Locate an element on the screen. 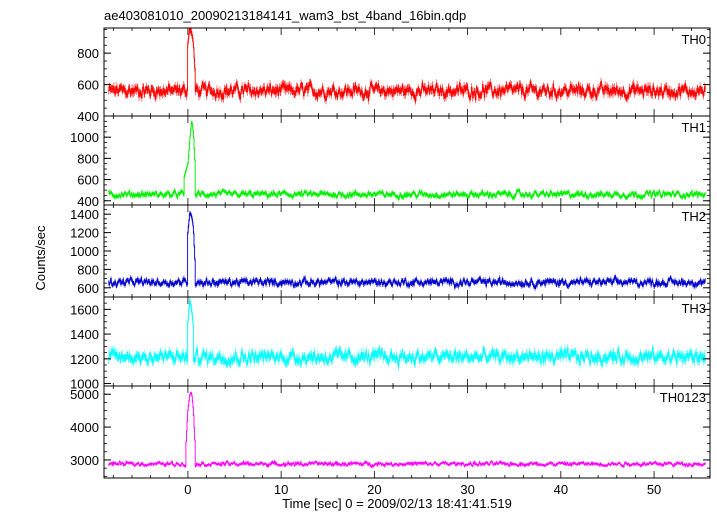 The height and width of the screenshot is (521, 717). y-tick-label: 3000 is located at coordinates (84, 460).